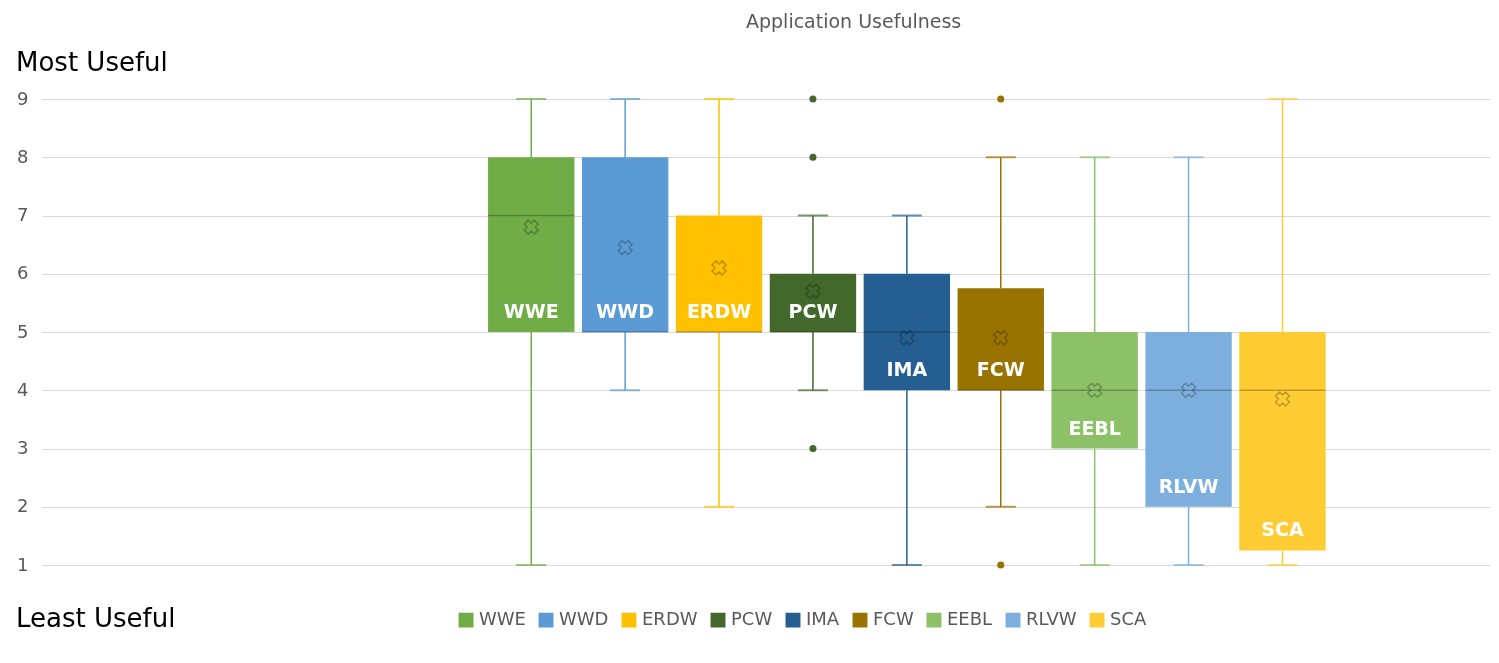  I want to click on legend-label: FCW, so click(893, 619).